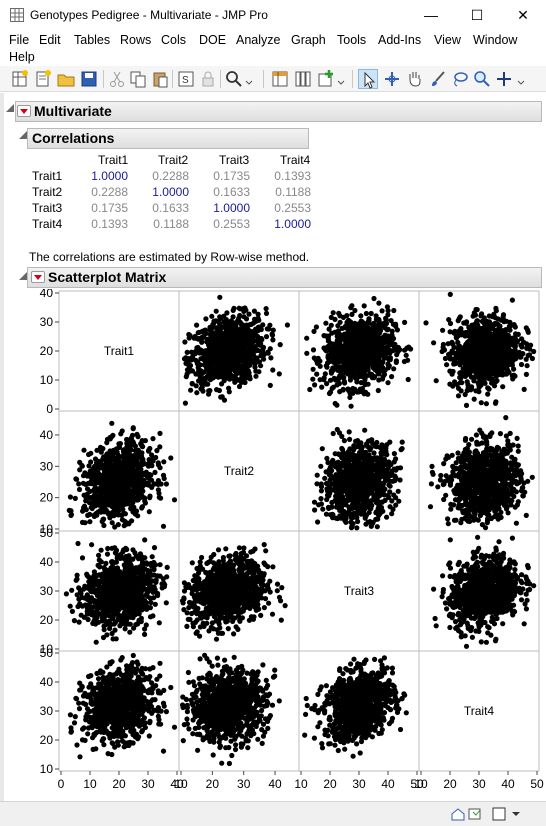  Describe the element at coordinates (213, 40) in the screenshot. I see `menu-doe: DOE` at that location.